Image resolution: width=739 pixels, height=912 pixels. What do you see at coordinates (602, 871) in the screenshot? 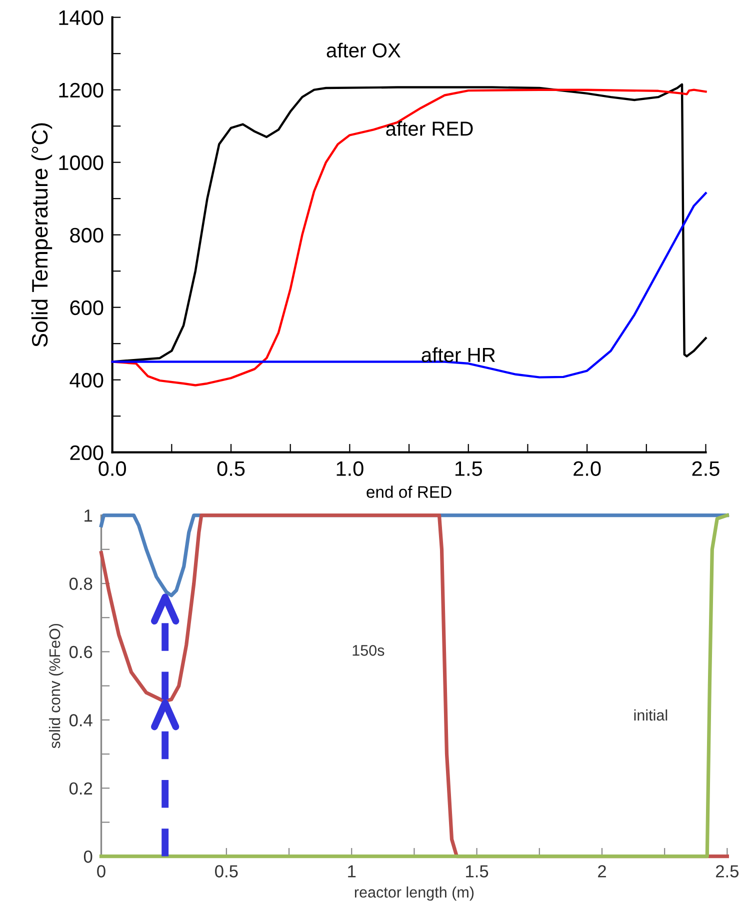
I see `x-tick-label: 2` at bounding box center [602, 871].